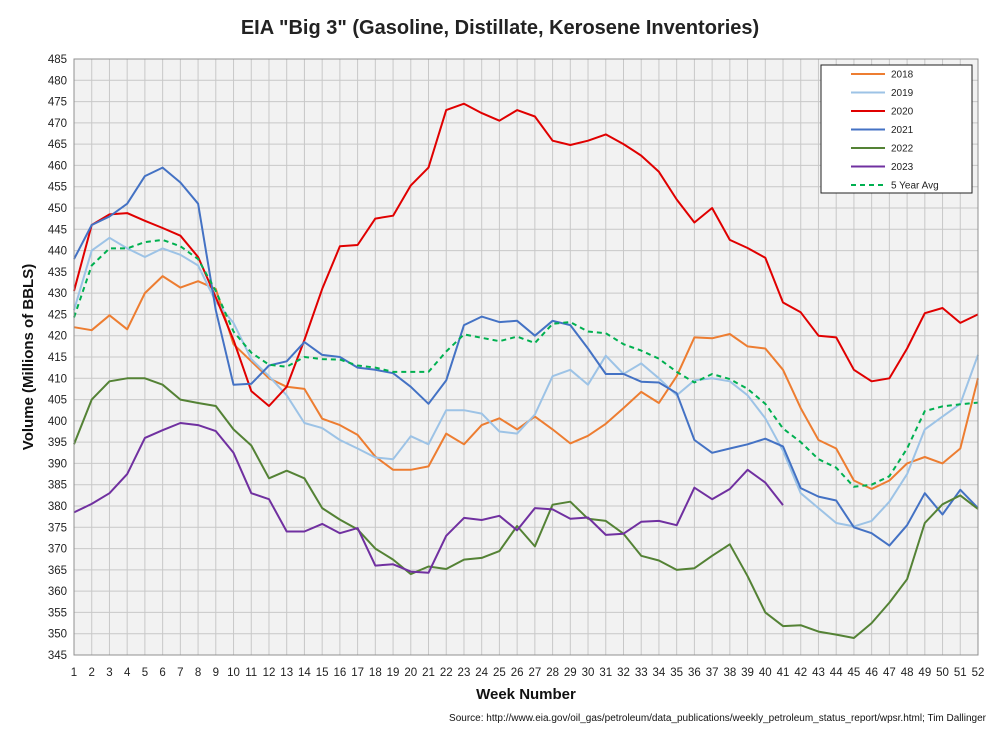 This screenshot has height=729, width=1001. I want to click on y-tick-label: 405, so click(57, 401).